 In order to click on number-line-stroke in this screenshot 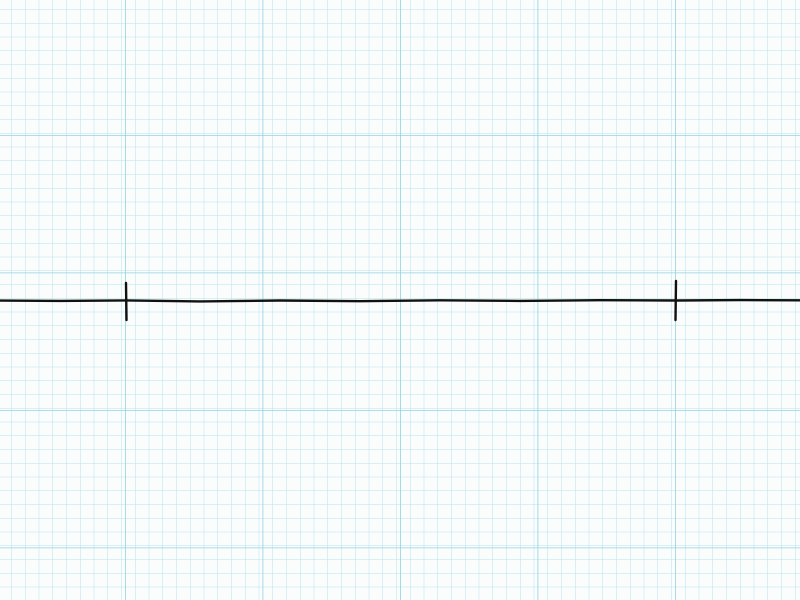, I will do `click(400, 300)`.